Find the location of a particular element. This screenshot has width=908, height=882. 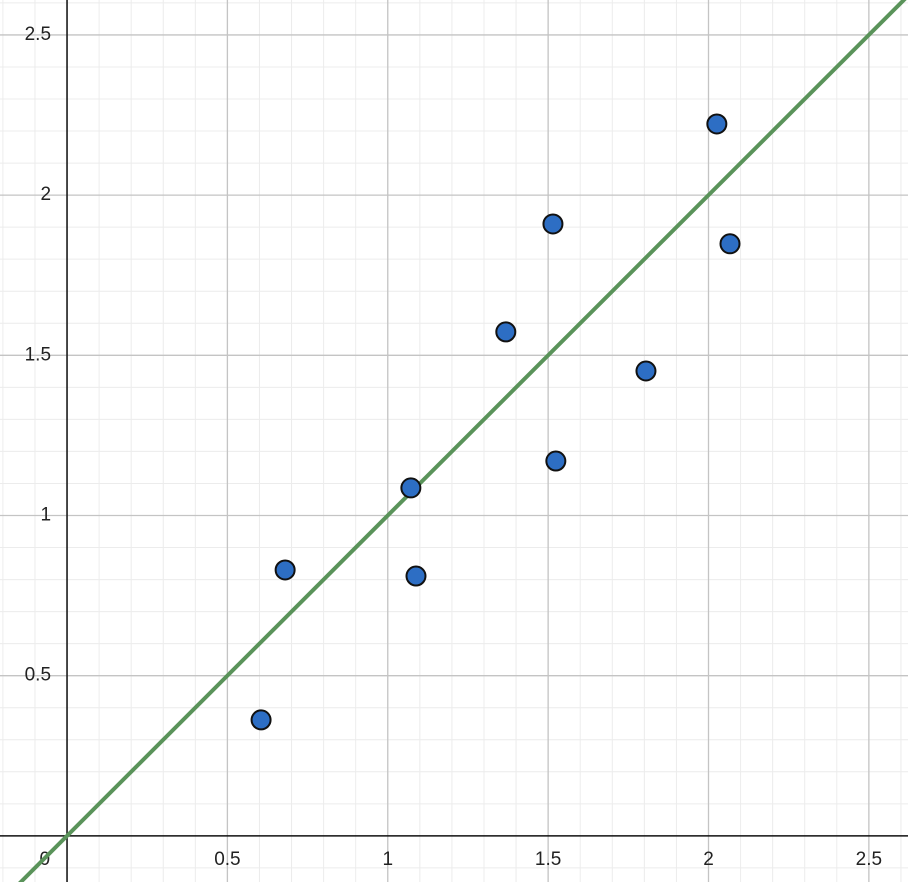

y-tick-label: 2.5 is located at coordinates (38, 34).